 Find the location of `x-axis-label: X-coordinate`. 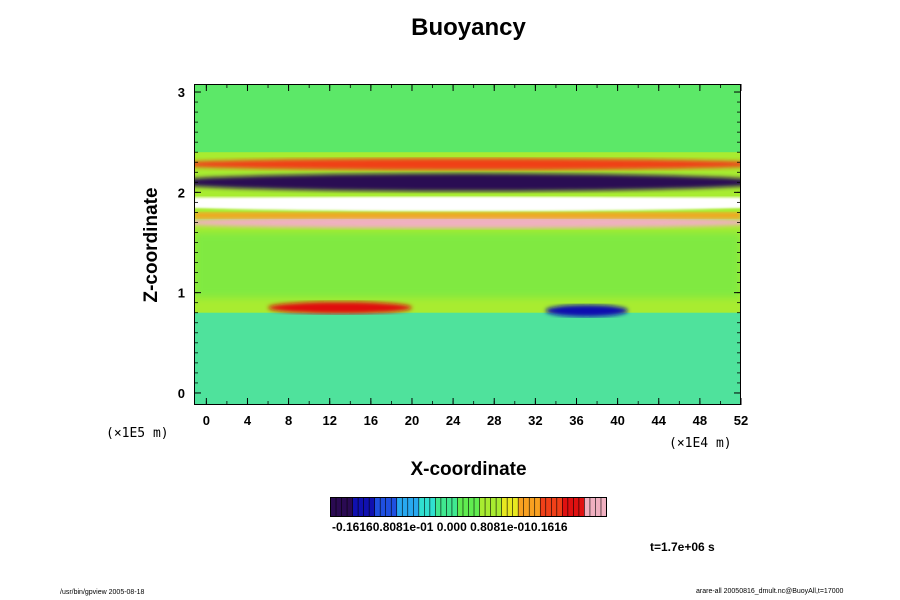

x-axis-label: X-coordinate is located at coordinates (468, 469).